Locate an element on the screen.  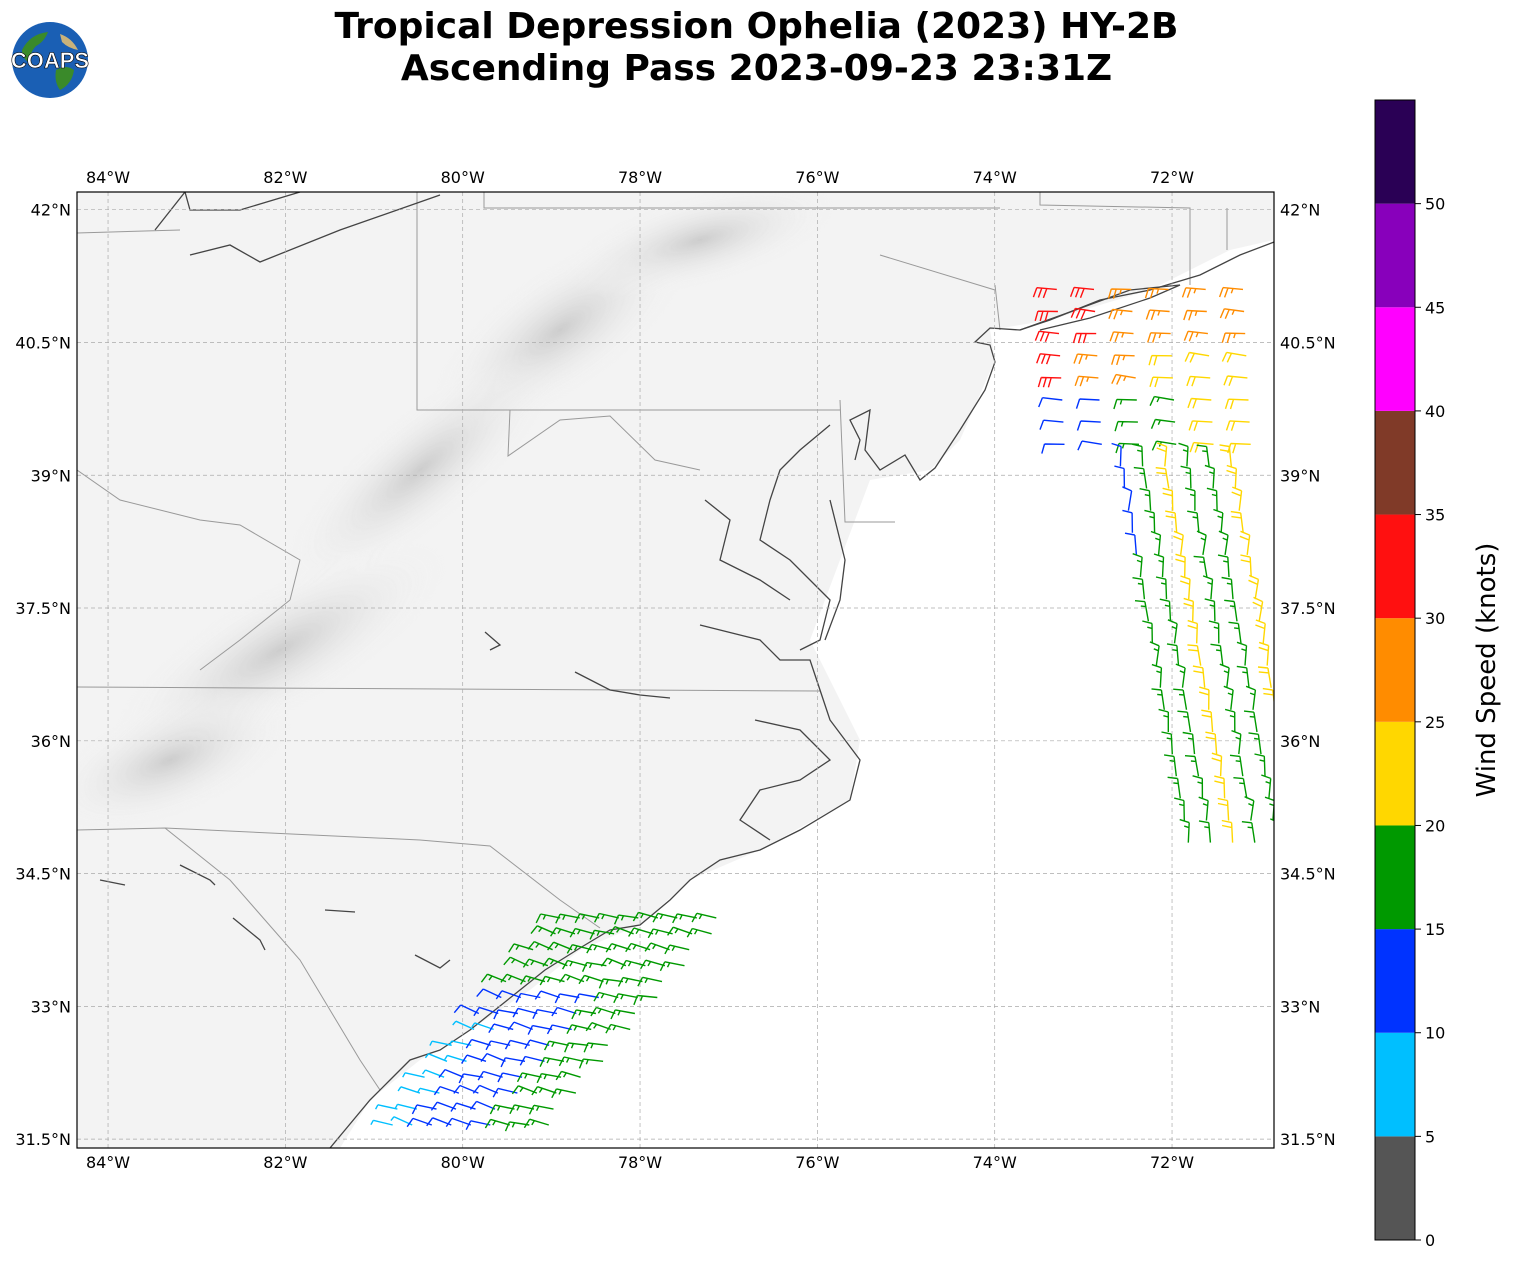
lat-tick-left-0: 42°N is located at coordinates (51, 210).